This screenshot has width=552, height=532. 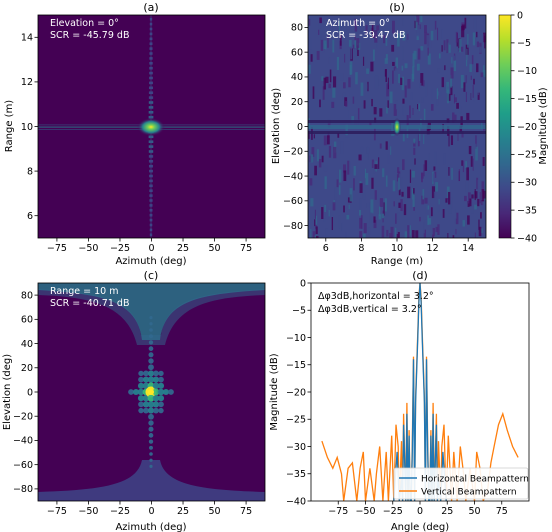 What do you see at coordinates (88, 511) in the screenshot?
I see `panel-c-xtick-label: −50` at bounding box center [88, 511].